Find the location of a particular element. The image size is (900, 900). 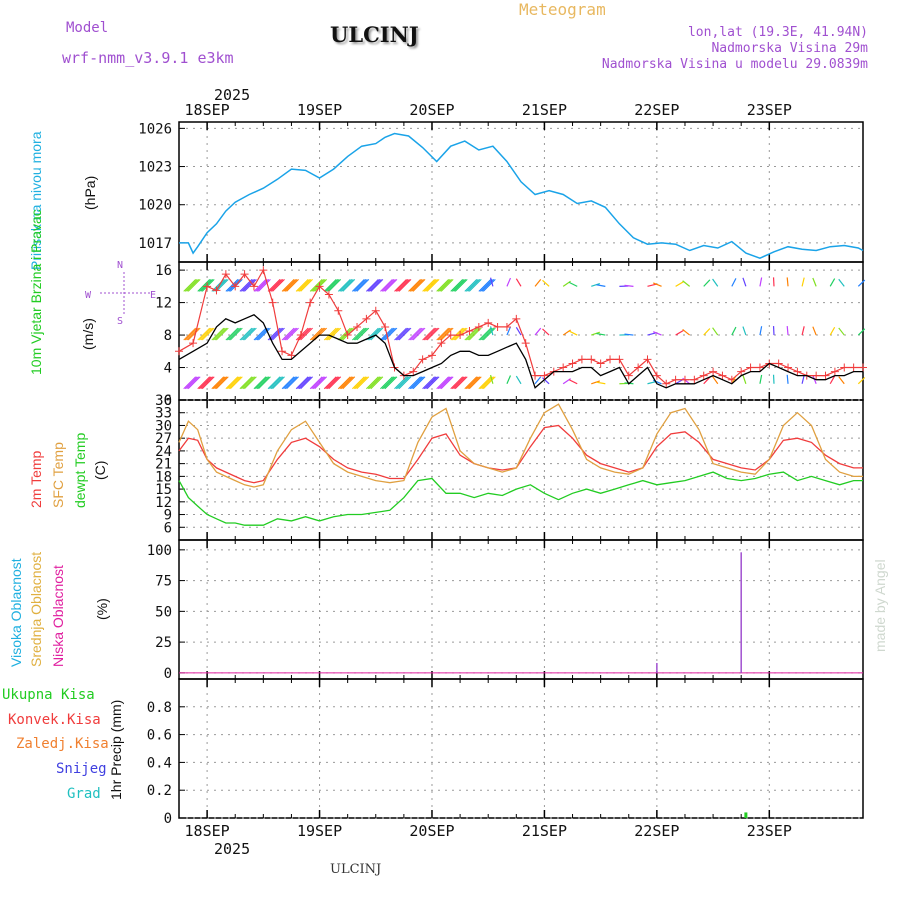

pressure-tick-label: 1026 is located at coordinates (155, 129).